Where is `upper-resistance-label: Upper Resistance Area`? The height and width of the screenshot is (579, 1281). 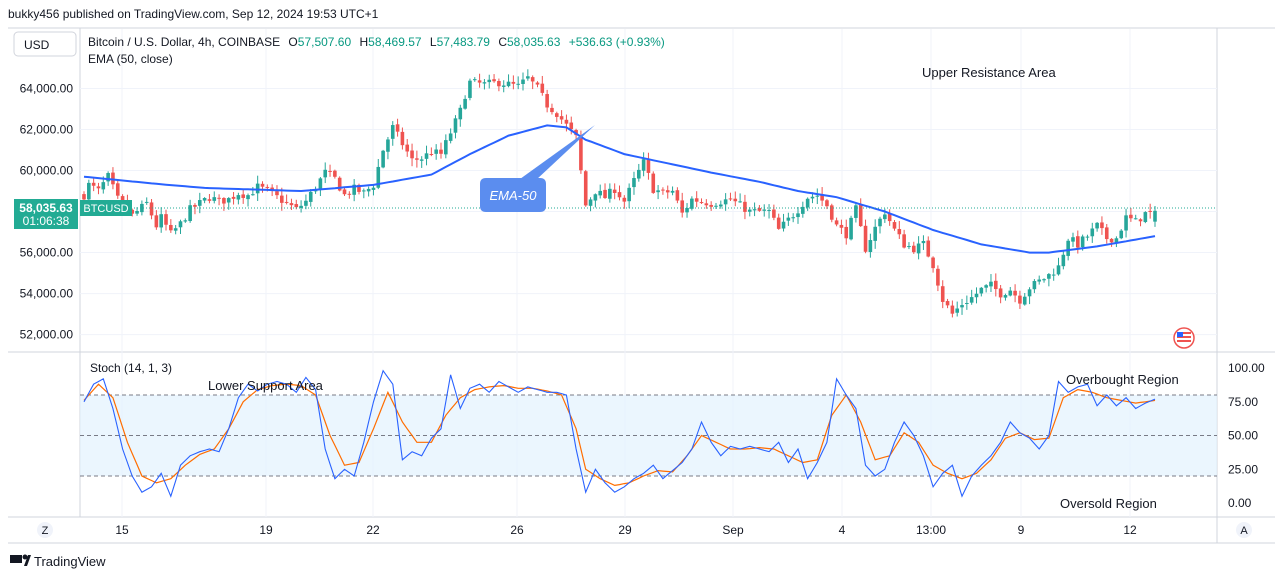
upper-resistance-label: Upper Resistance Area is located at coordinates (989, 72).